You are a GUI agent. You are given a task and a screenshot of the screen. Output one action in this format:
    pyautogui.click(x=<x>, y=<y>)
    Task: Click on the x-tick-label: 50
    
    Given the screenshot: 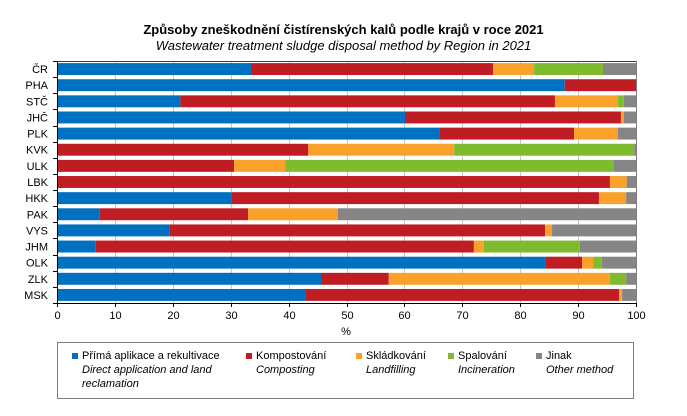 What is the action you would take?
    pyautogui.click(x=347, y=316)
    